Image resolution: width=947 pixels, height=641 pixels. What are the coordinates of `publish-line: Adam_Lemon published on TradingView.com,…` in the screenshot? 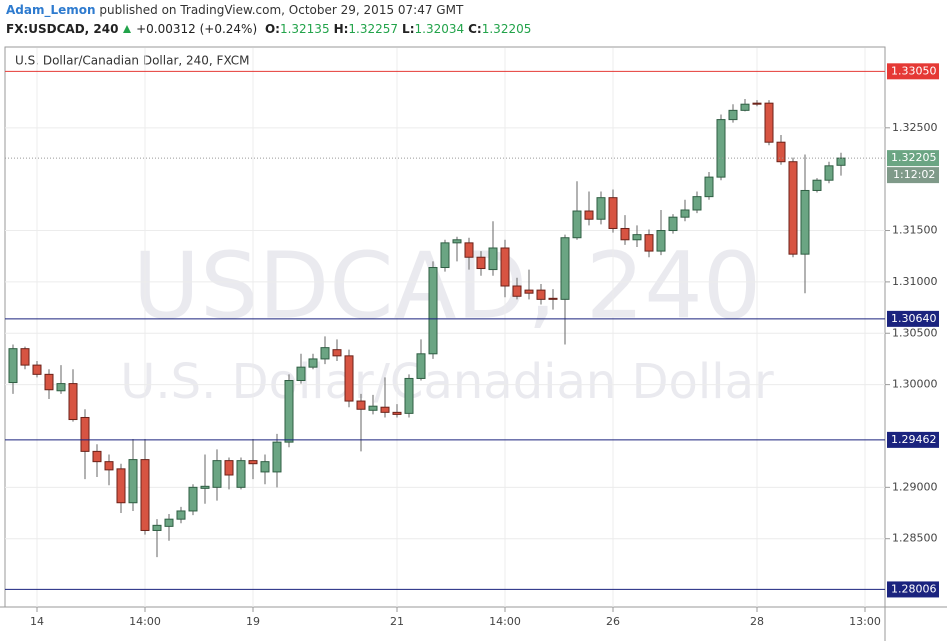 It's located at (234, 10).